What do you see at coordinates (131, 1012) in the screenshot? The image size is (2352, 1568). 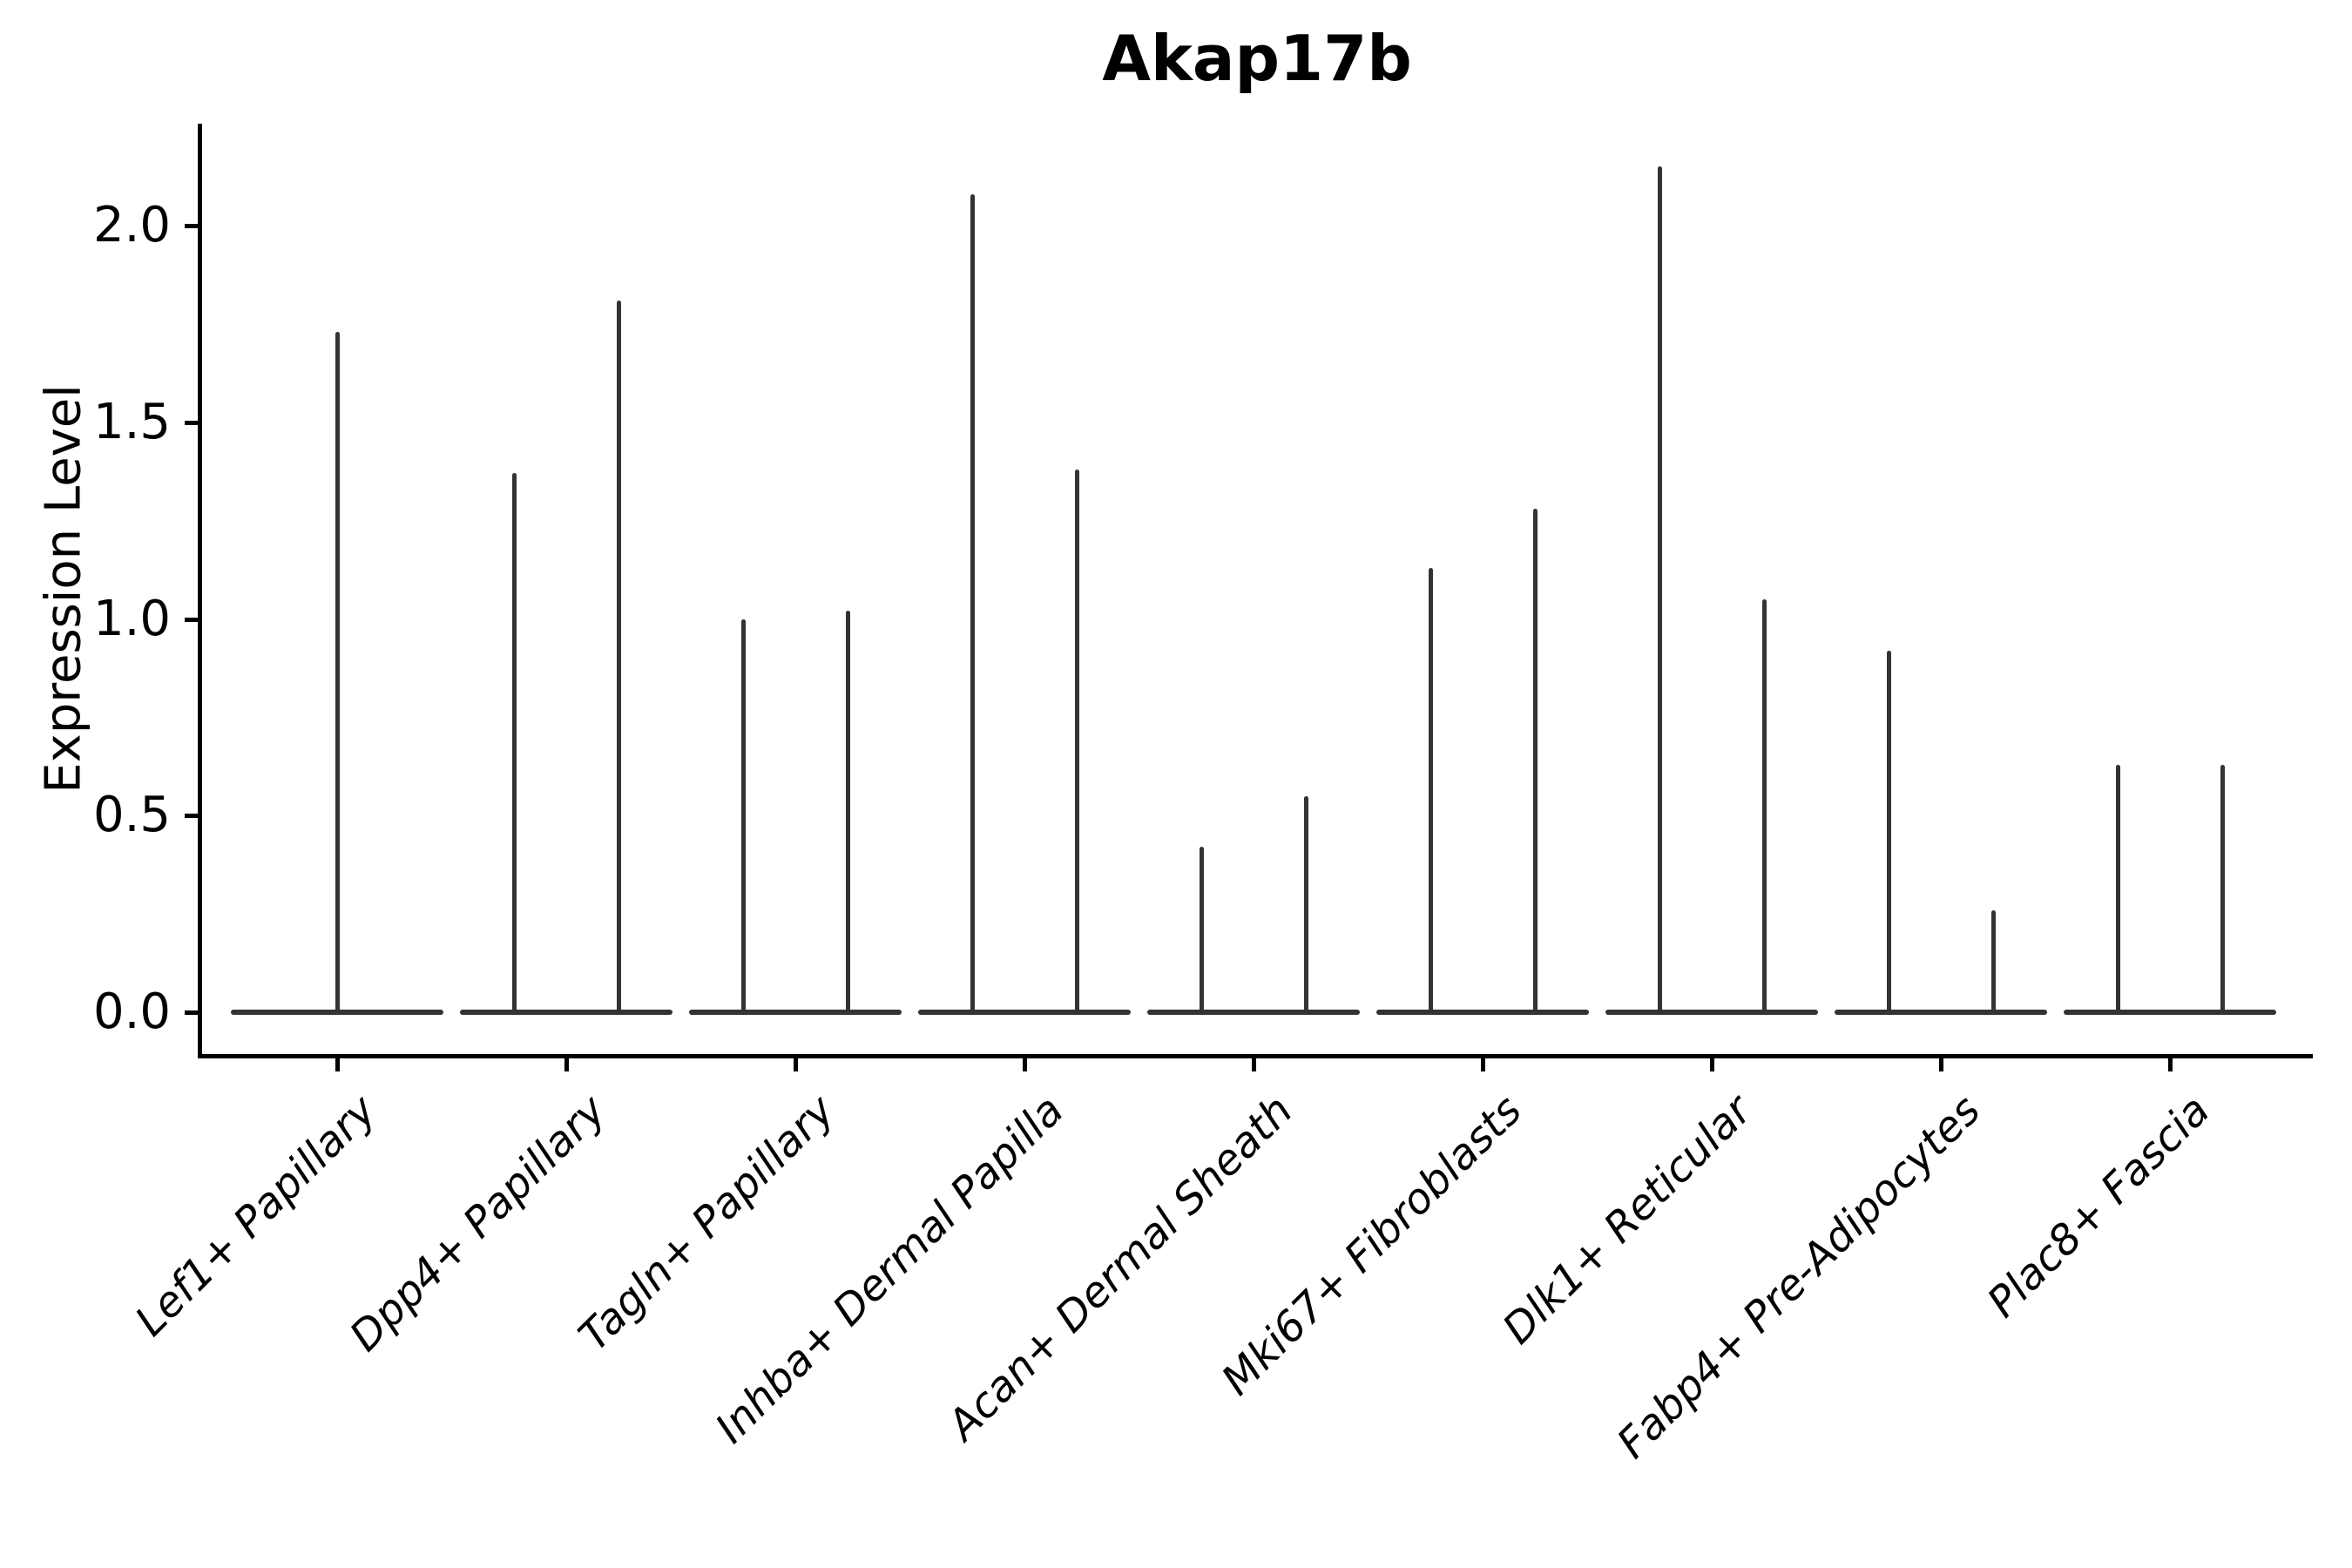 I see `y-tick-label: 0.0` at bounding box center [131, 1012].